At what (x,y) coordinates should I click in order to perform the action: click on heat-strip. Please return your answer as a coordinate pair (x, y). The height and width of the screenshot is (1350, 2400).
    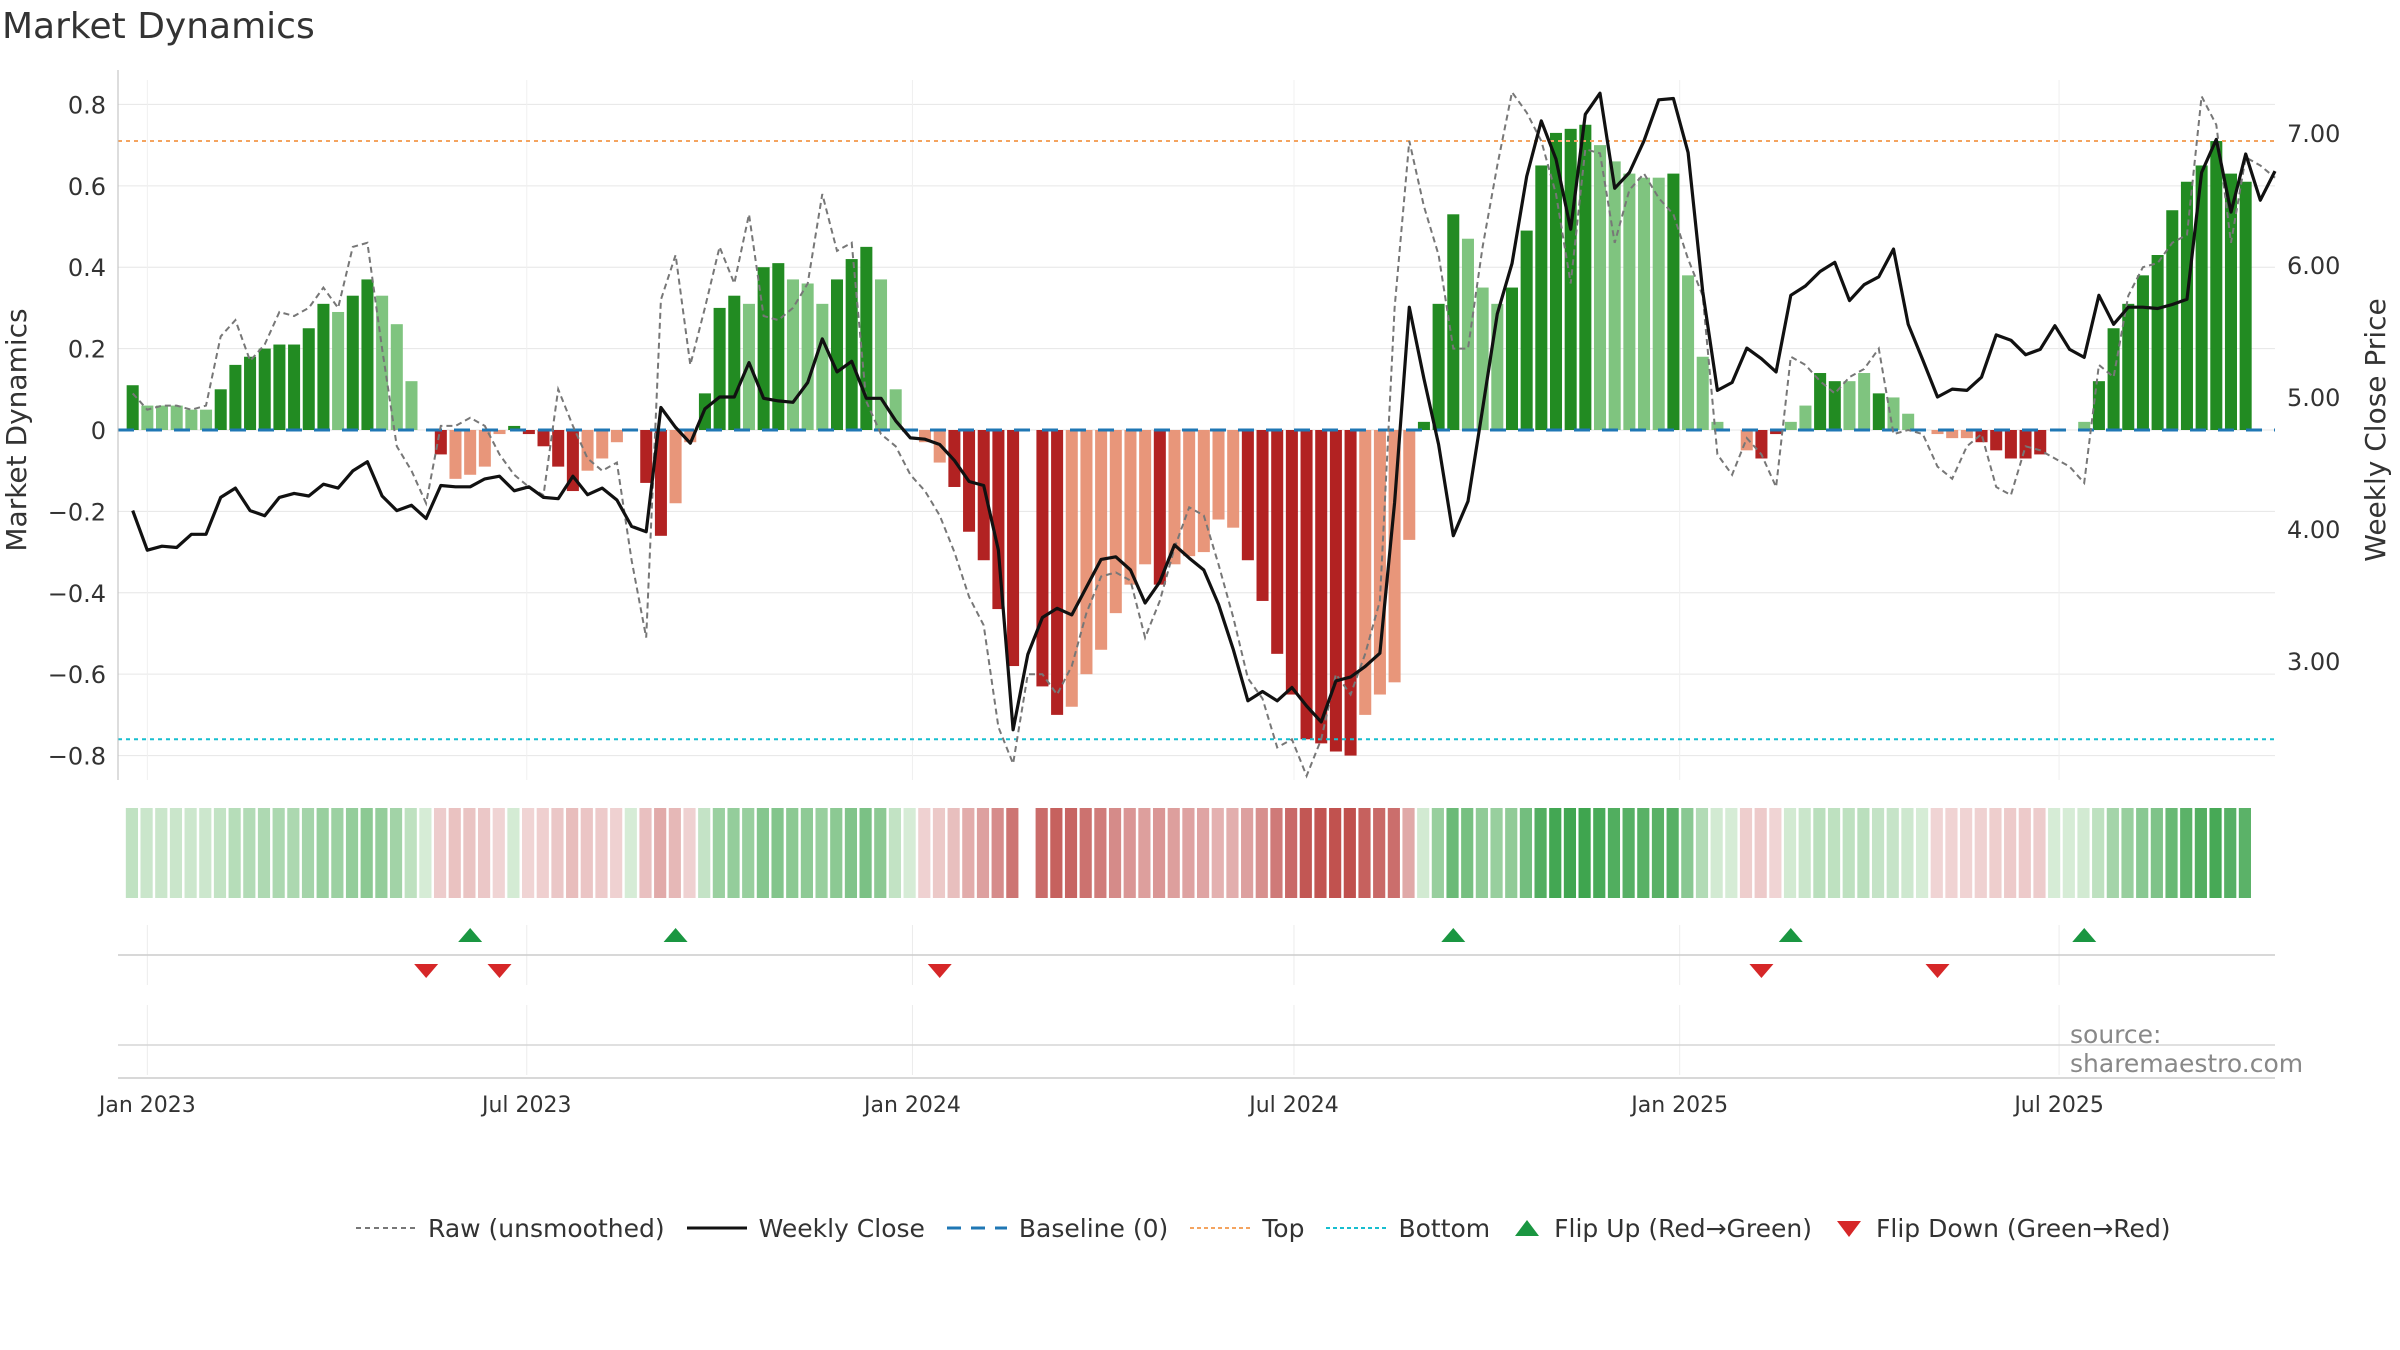
    Looking at the image, I should click on (1188, 853).